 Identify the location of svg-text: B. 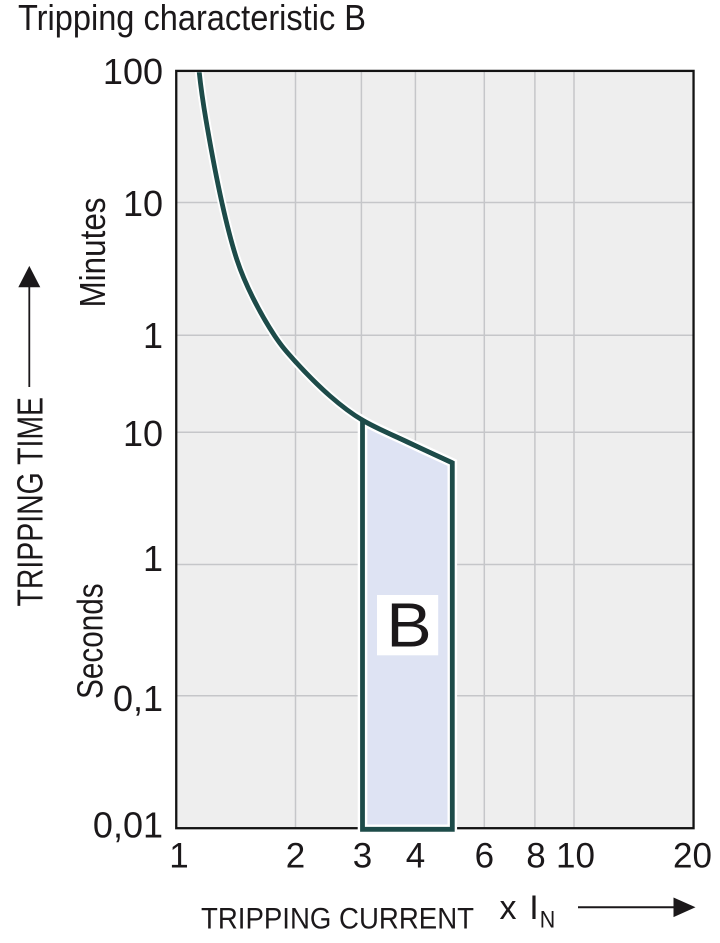
(409, 626).